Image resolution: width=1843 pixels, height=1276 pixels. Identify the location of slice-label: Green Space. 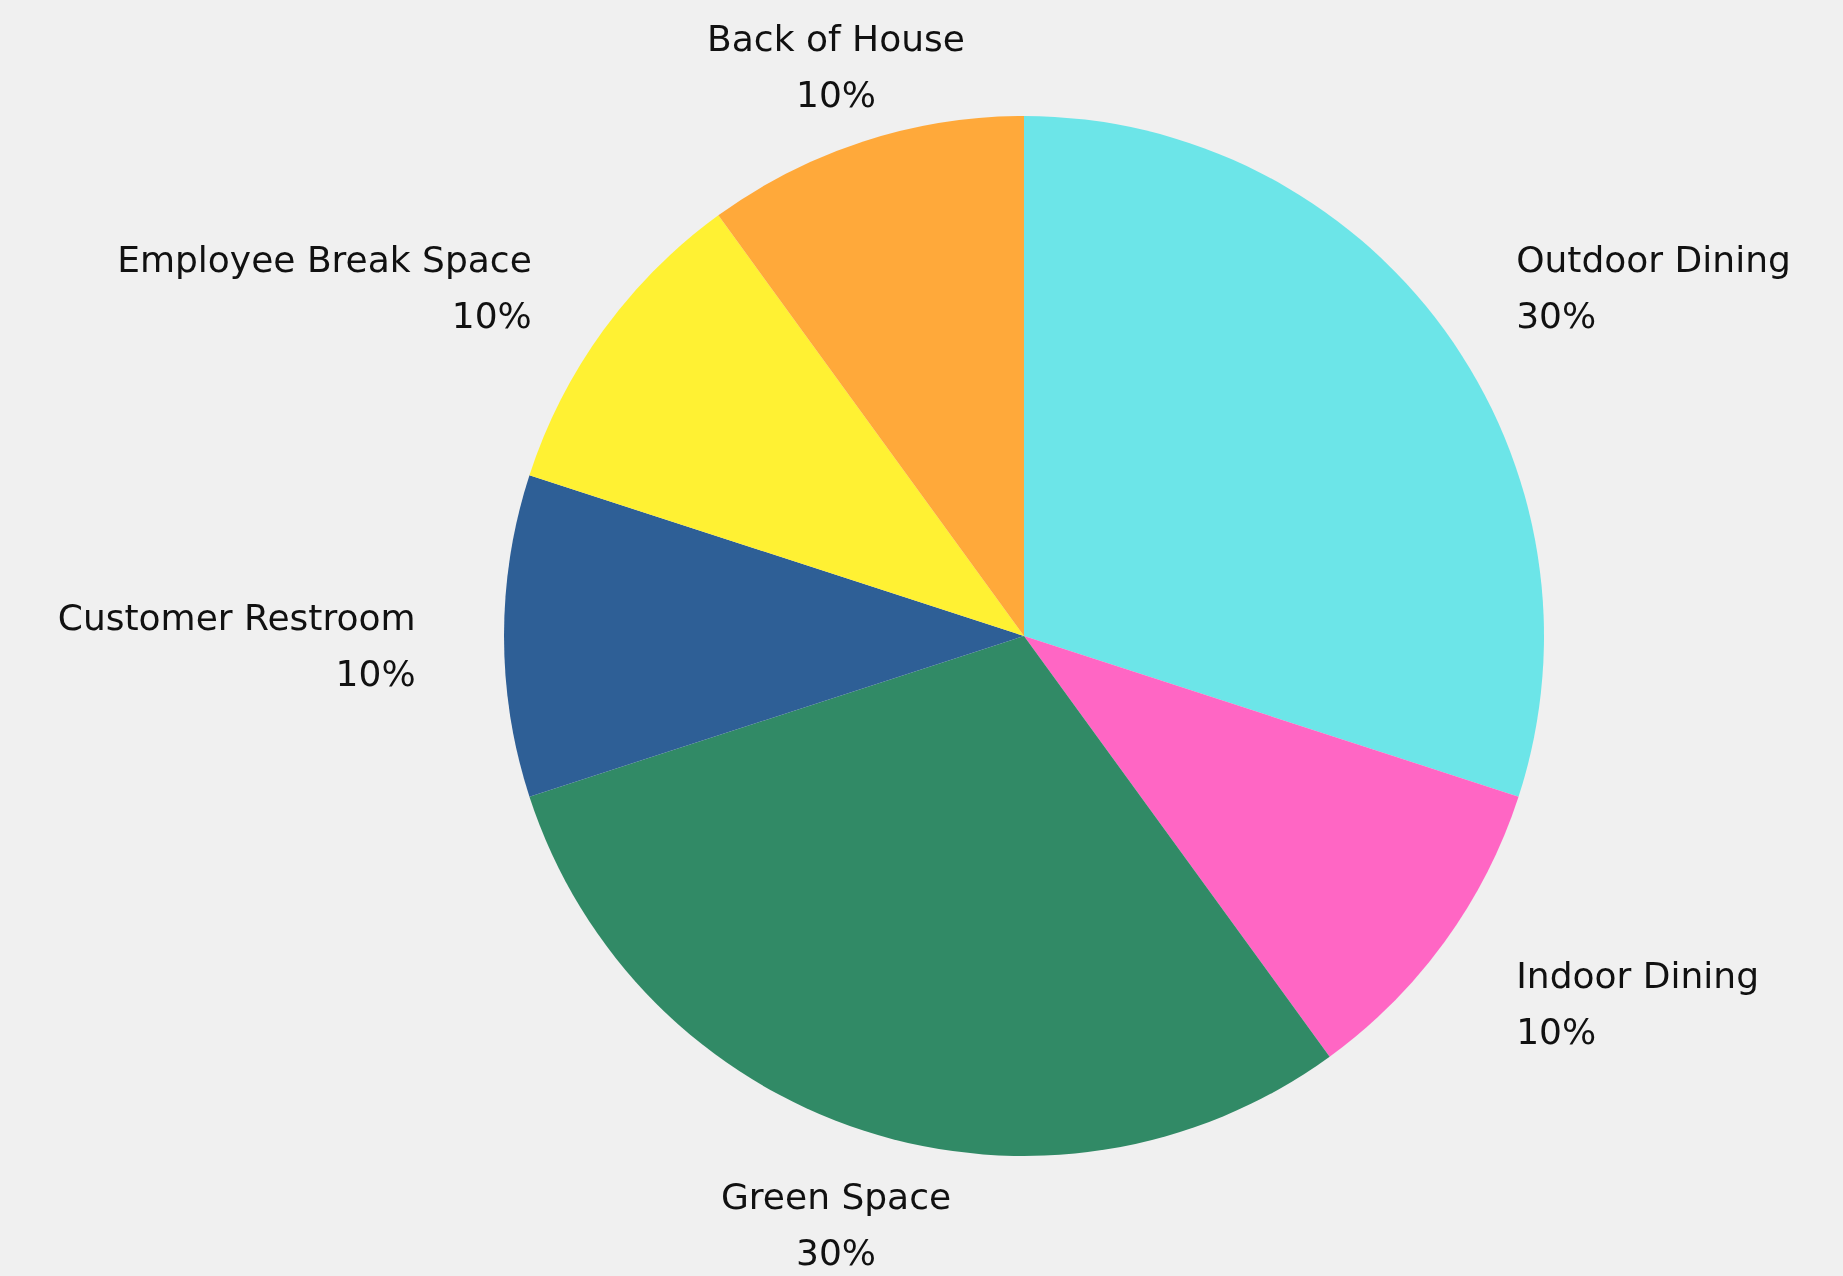
(836, 1196).